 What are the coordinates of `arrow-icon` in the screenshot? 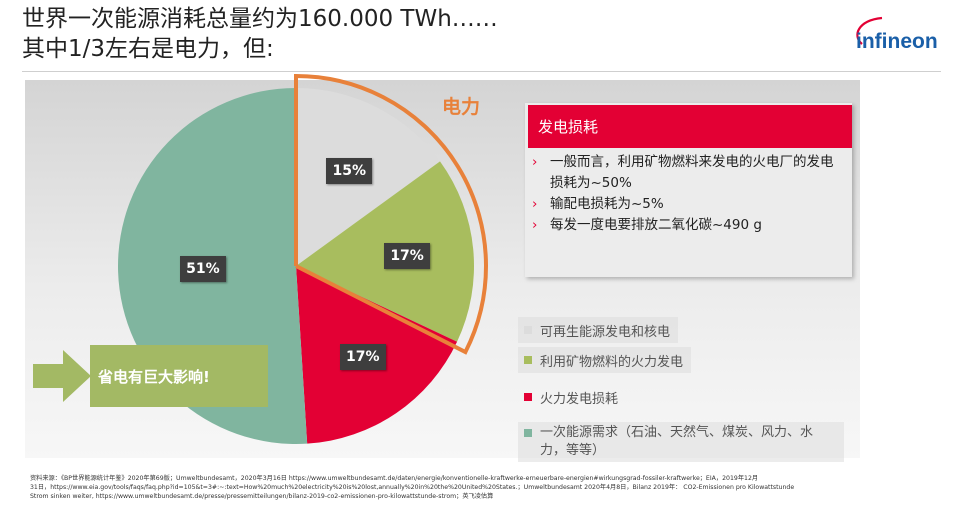 It's located at (62, 376).